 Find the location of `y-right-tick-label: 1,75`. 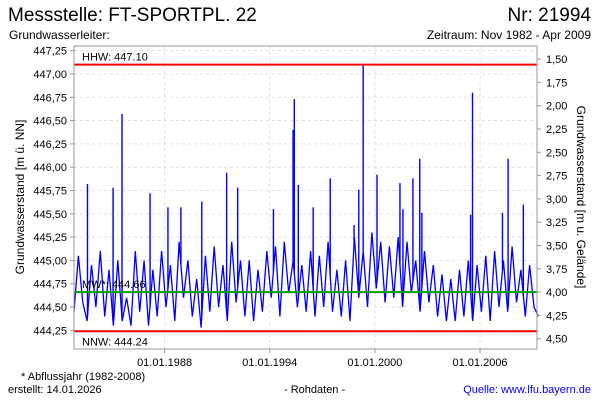

y-right-tick-label: 1,75 is located at coordinates (556, 83).